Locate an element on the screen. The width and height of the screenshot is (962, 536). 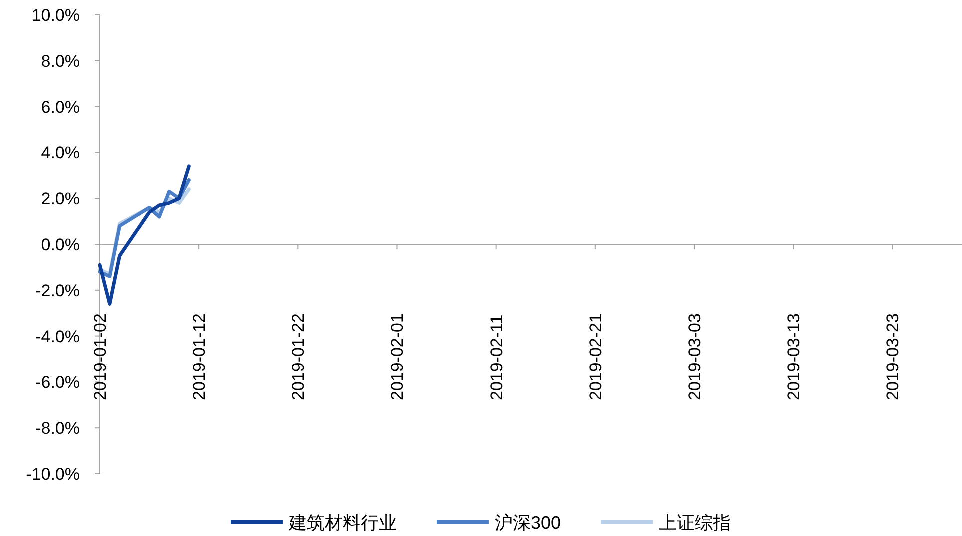
y-tick-label: -8.0% is located at coordinates (58, 428).